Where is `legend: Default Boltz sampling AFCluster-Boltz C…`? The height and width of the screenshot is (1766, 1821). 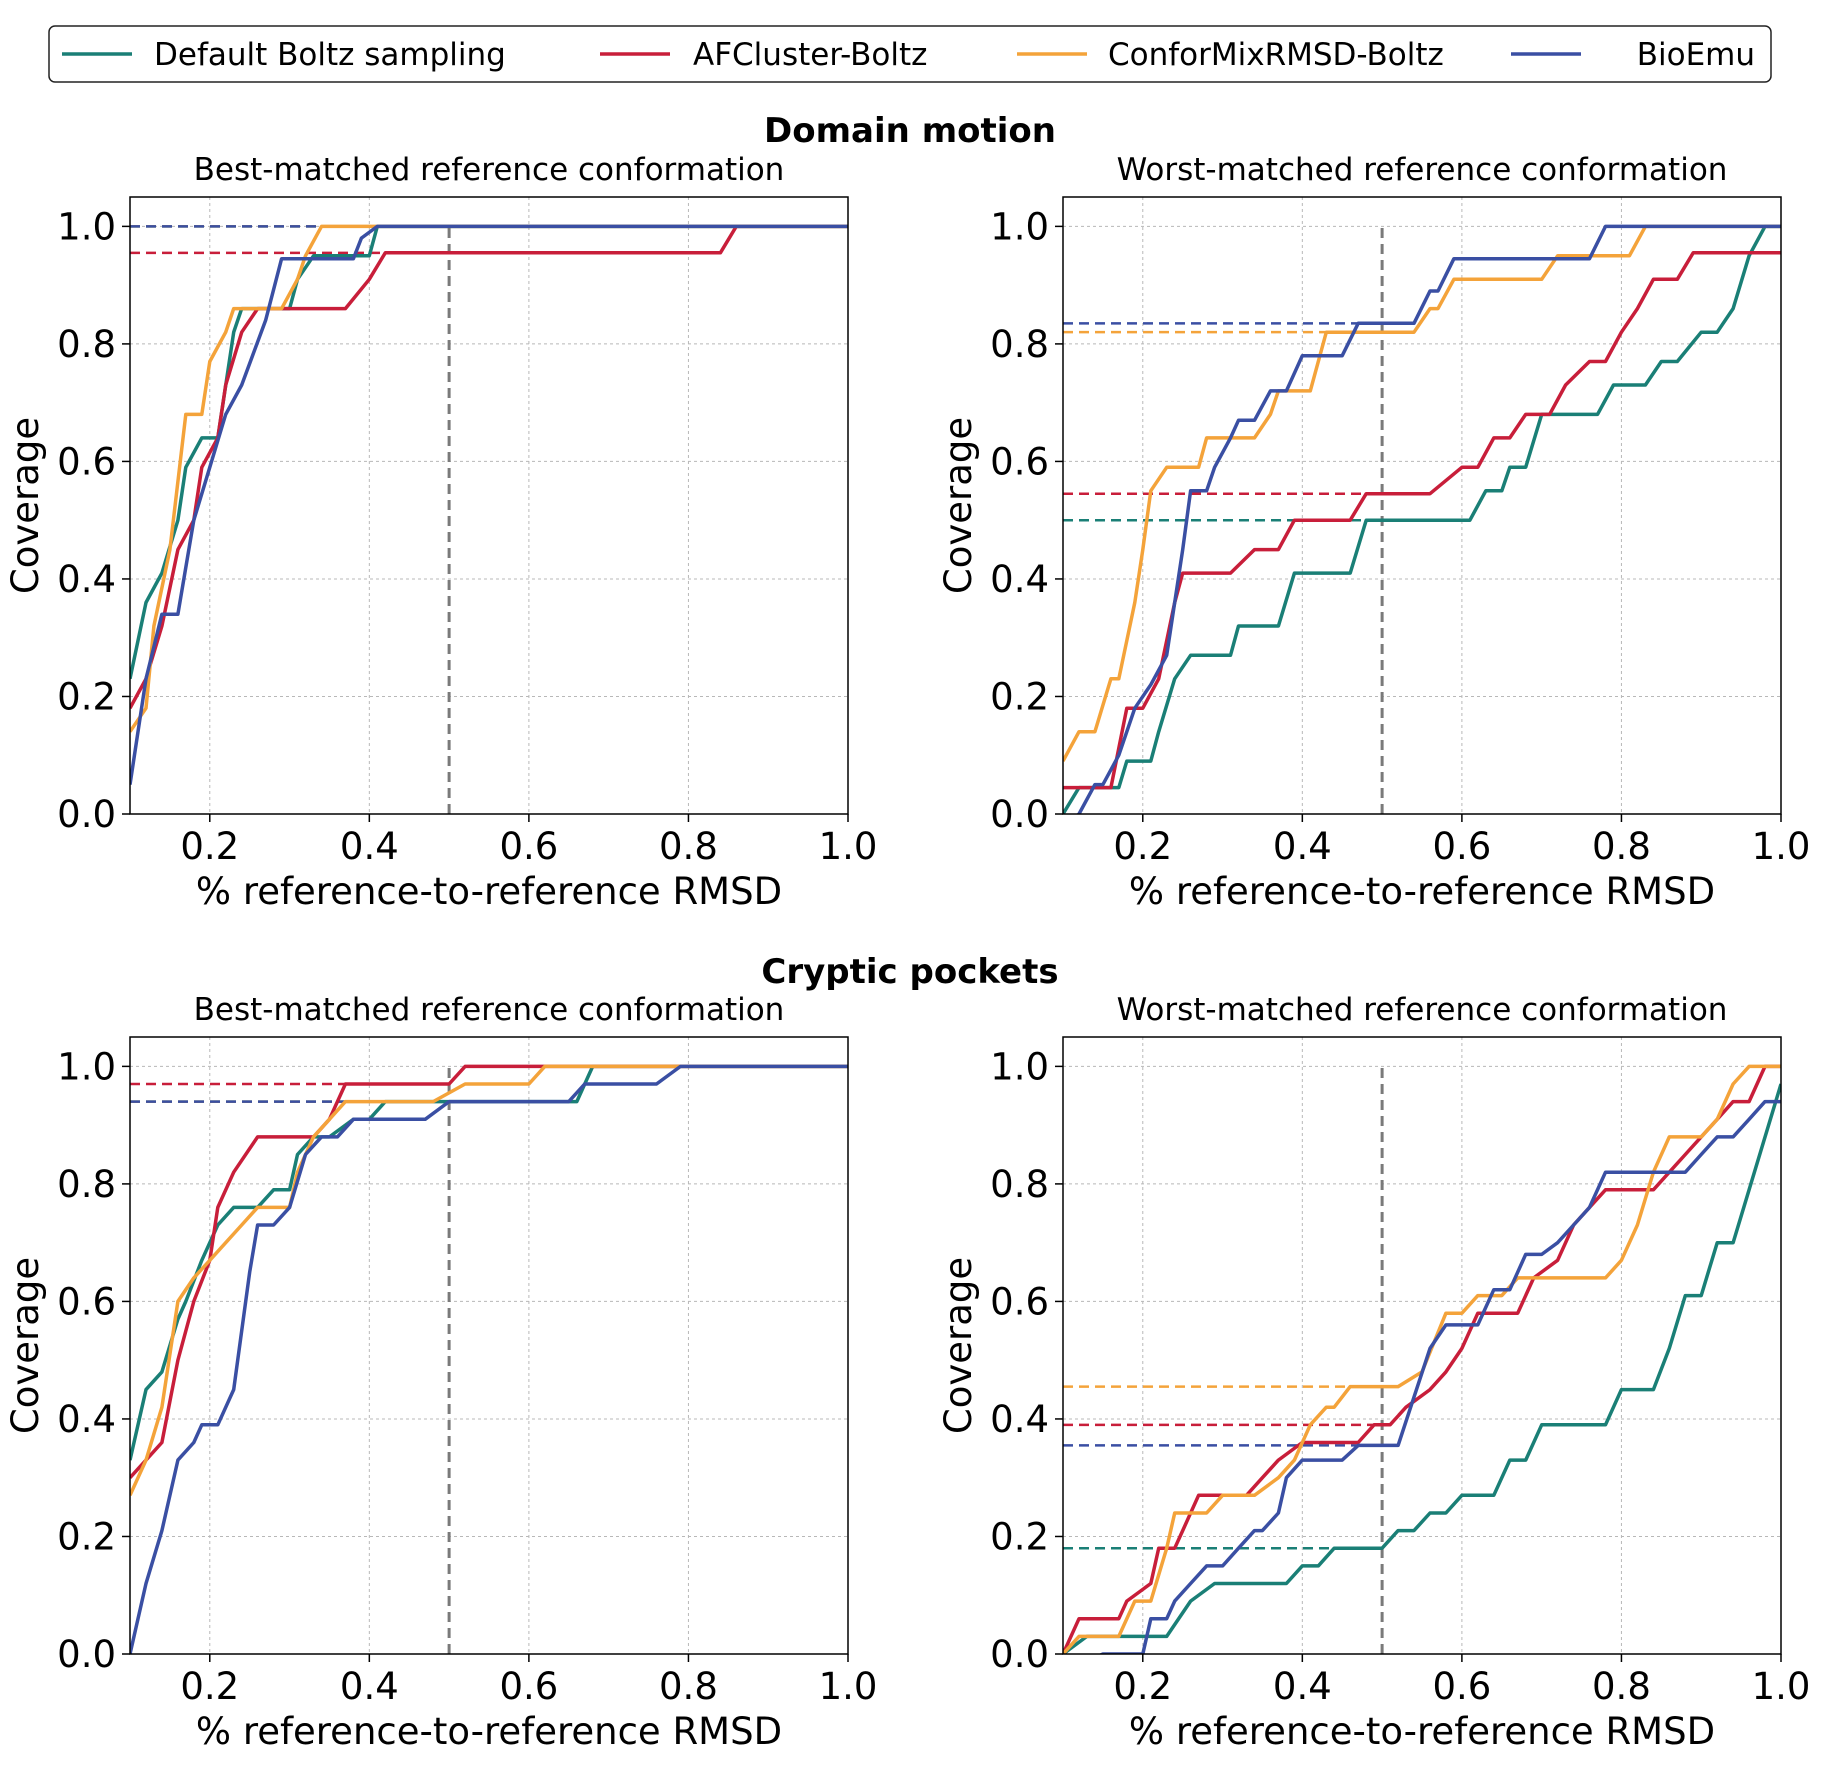
legend: Default Boltz sampling AFCluster-Boltz C… is located at coordinates (910, 54).